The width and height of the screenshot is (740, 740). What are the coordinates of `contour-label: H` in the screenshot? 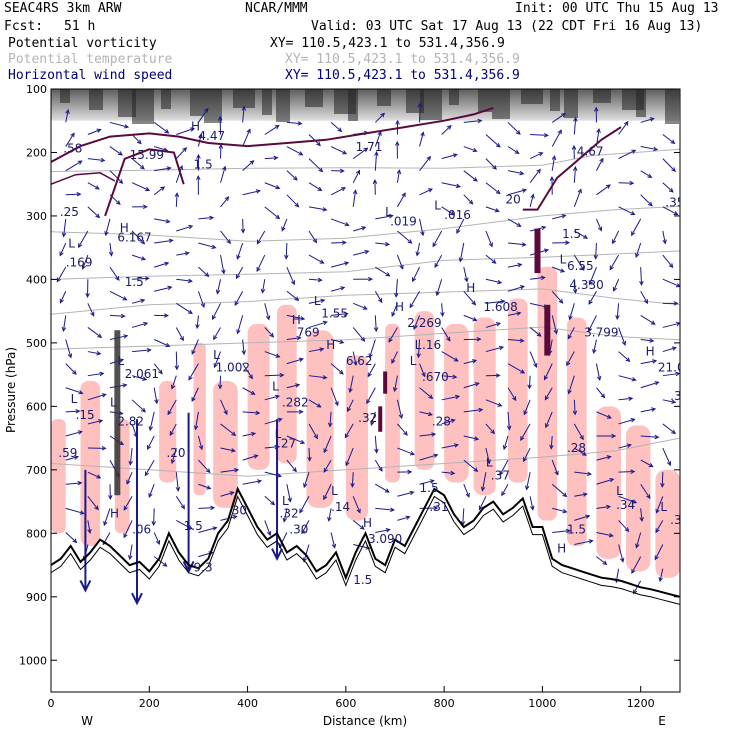 It's located at (195, 126).